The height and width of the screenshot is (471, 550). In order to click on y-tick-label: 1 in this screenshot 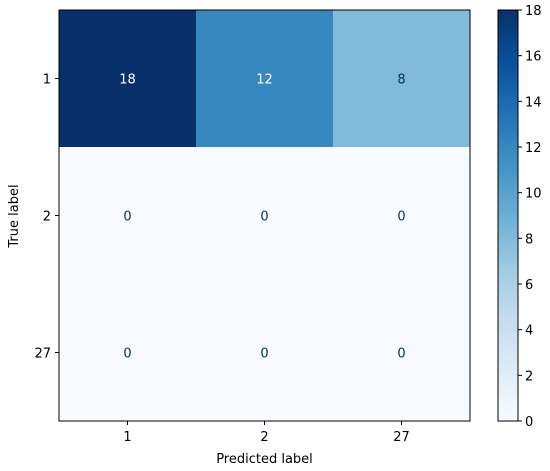, I will do `click(47, 80)`.